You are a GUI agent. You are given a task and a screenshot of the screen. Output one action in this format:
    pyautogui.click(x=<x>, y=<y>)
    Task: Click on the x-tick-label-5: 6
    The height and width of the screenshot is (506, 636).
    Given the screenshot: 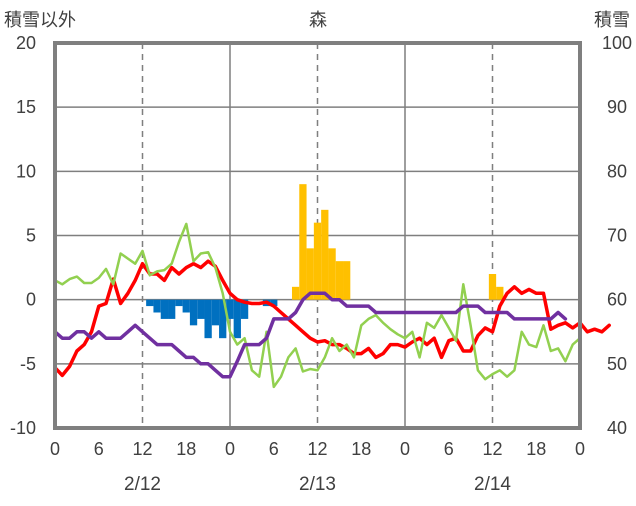 What is the action you would take?
    pyautogui.click(x=274, y=449)
    